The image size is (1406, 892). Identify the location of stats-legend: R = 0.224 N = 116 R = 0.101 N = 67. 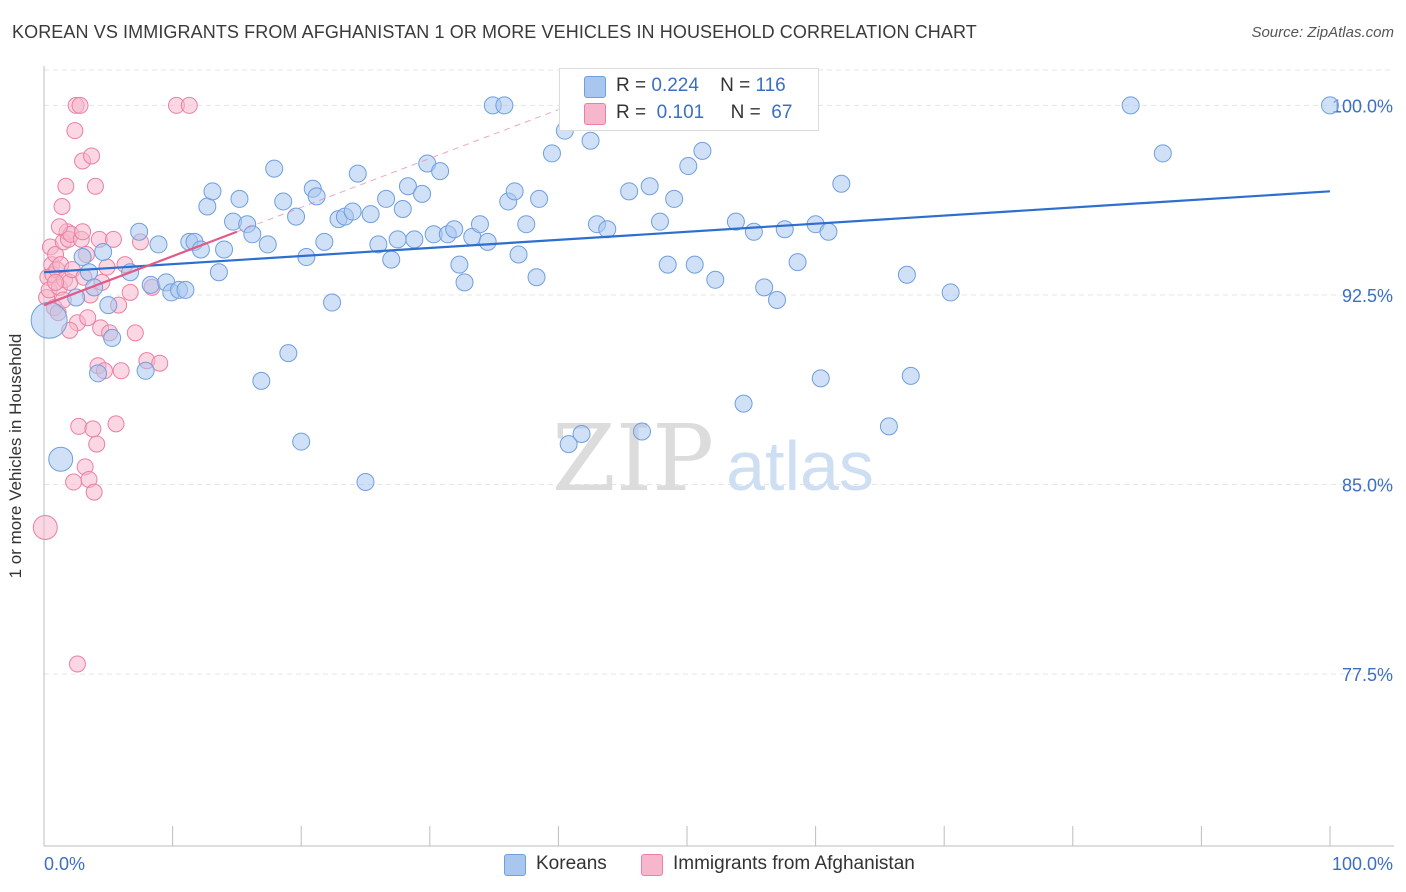
(689, 99).